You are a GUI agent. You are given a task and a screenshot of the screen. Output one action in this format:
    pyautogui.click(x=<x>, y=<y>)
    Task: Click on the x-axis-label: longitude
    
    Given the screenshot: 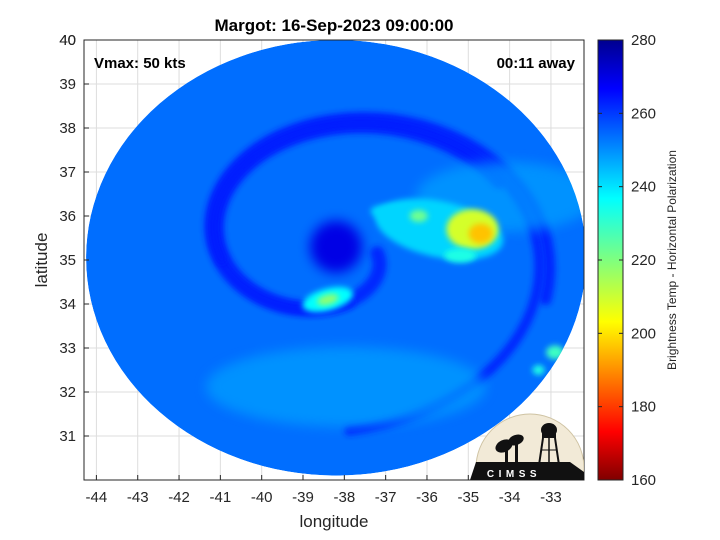 What is the action you would take?
    pyautogui.click(x=333, y=521)
    